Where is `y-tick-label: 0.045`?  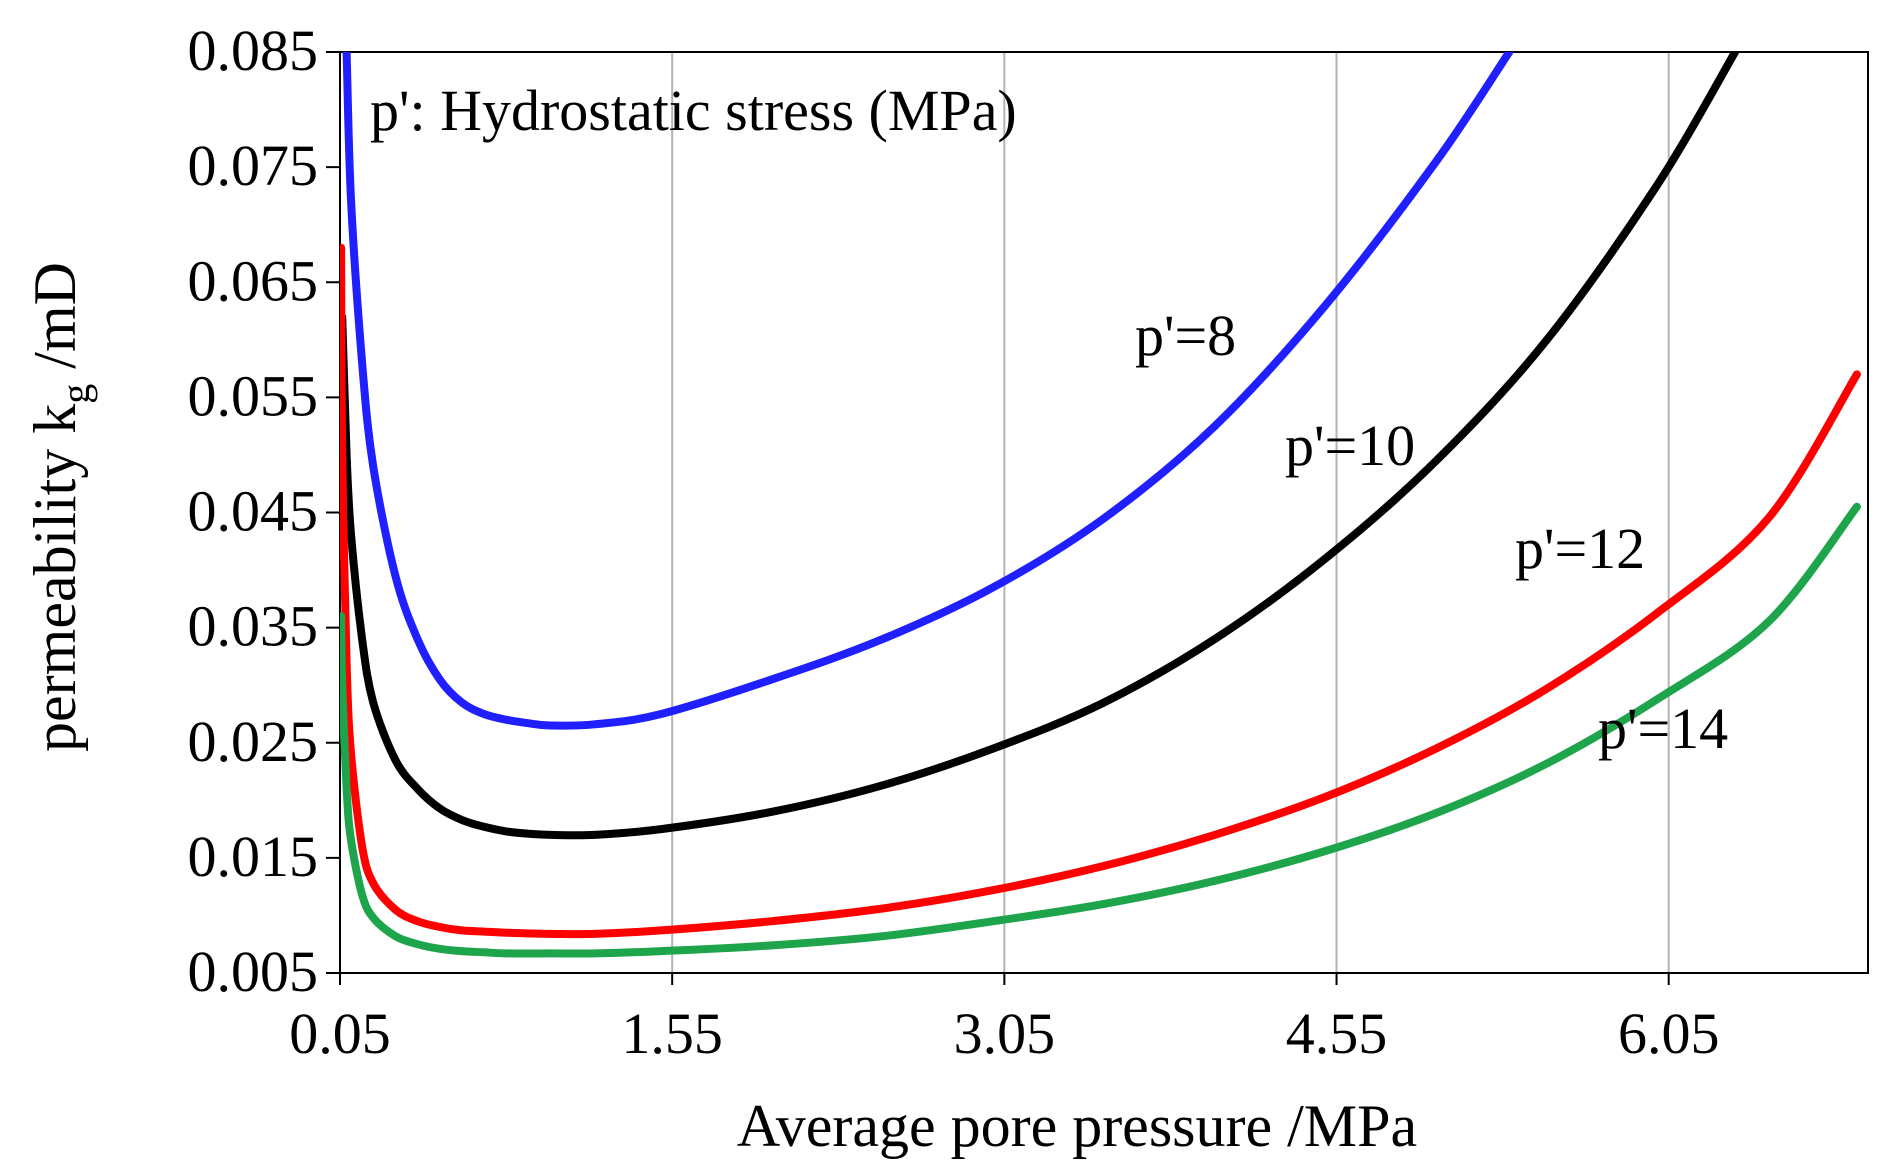 y-tick-label: 0.045 is located at coordinates (253, 511).